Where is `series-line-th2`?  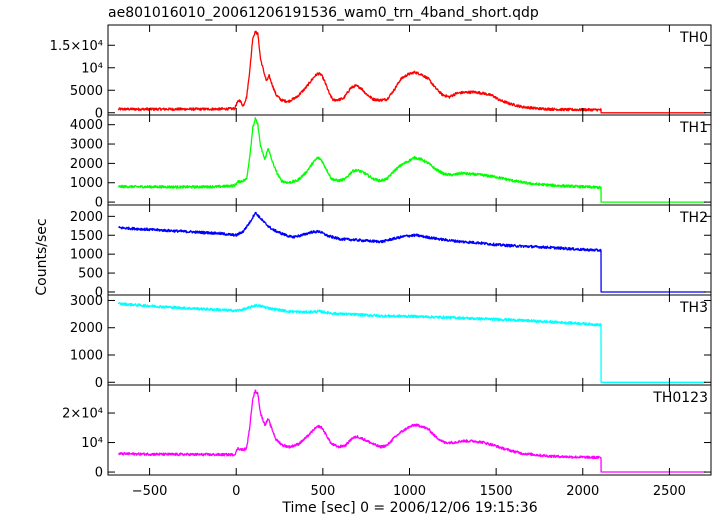 series-line-th2 is located at coordinates (412, 252).